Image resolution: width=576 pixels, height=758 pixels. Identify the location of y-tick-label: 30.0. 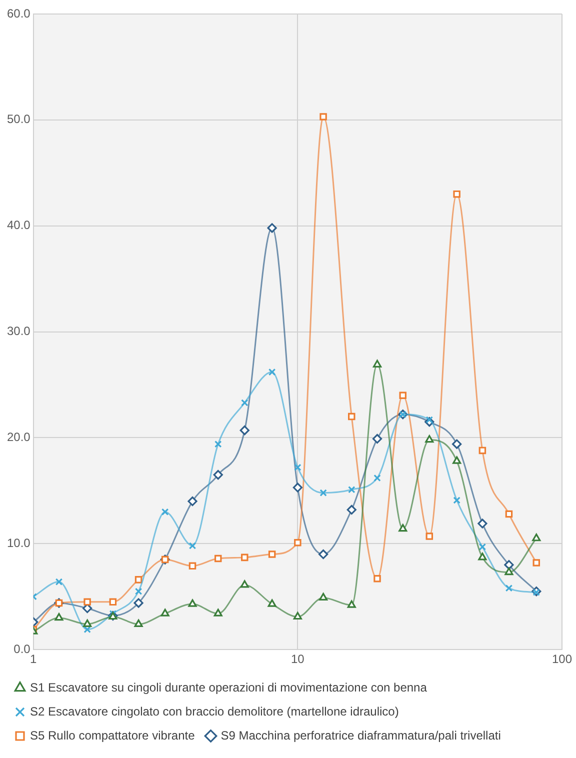
(18, 331).